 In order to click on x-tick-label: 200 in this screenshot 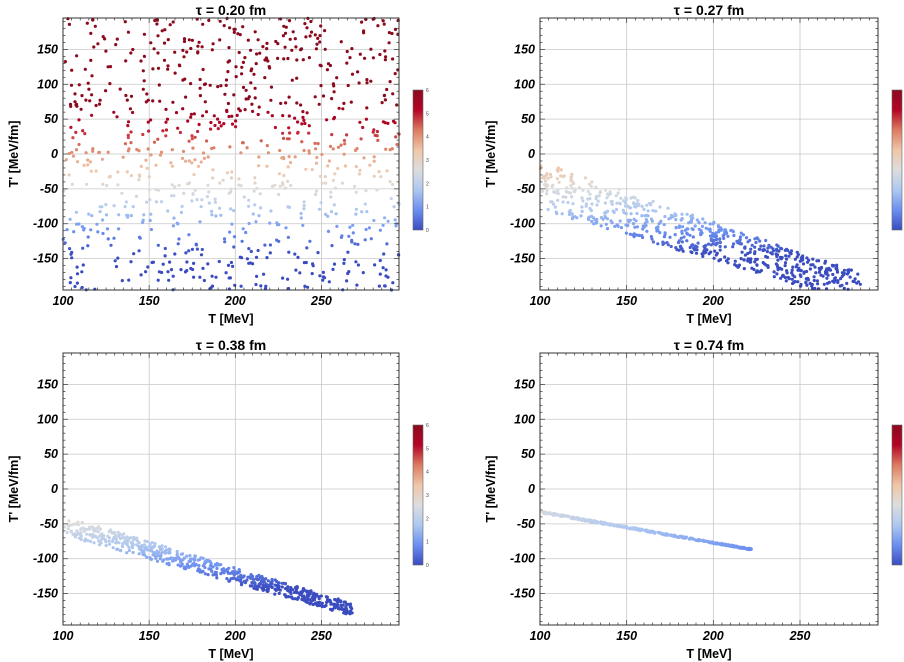, I will do `click(713, 301)`.